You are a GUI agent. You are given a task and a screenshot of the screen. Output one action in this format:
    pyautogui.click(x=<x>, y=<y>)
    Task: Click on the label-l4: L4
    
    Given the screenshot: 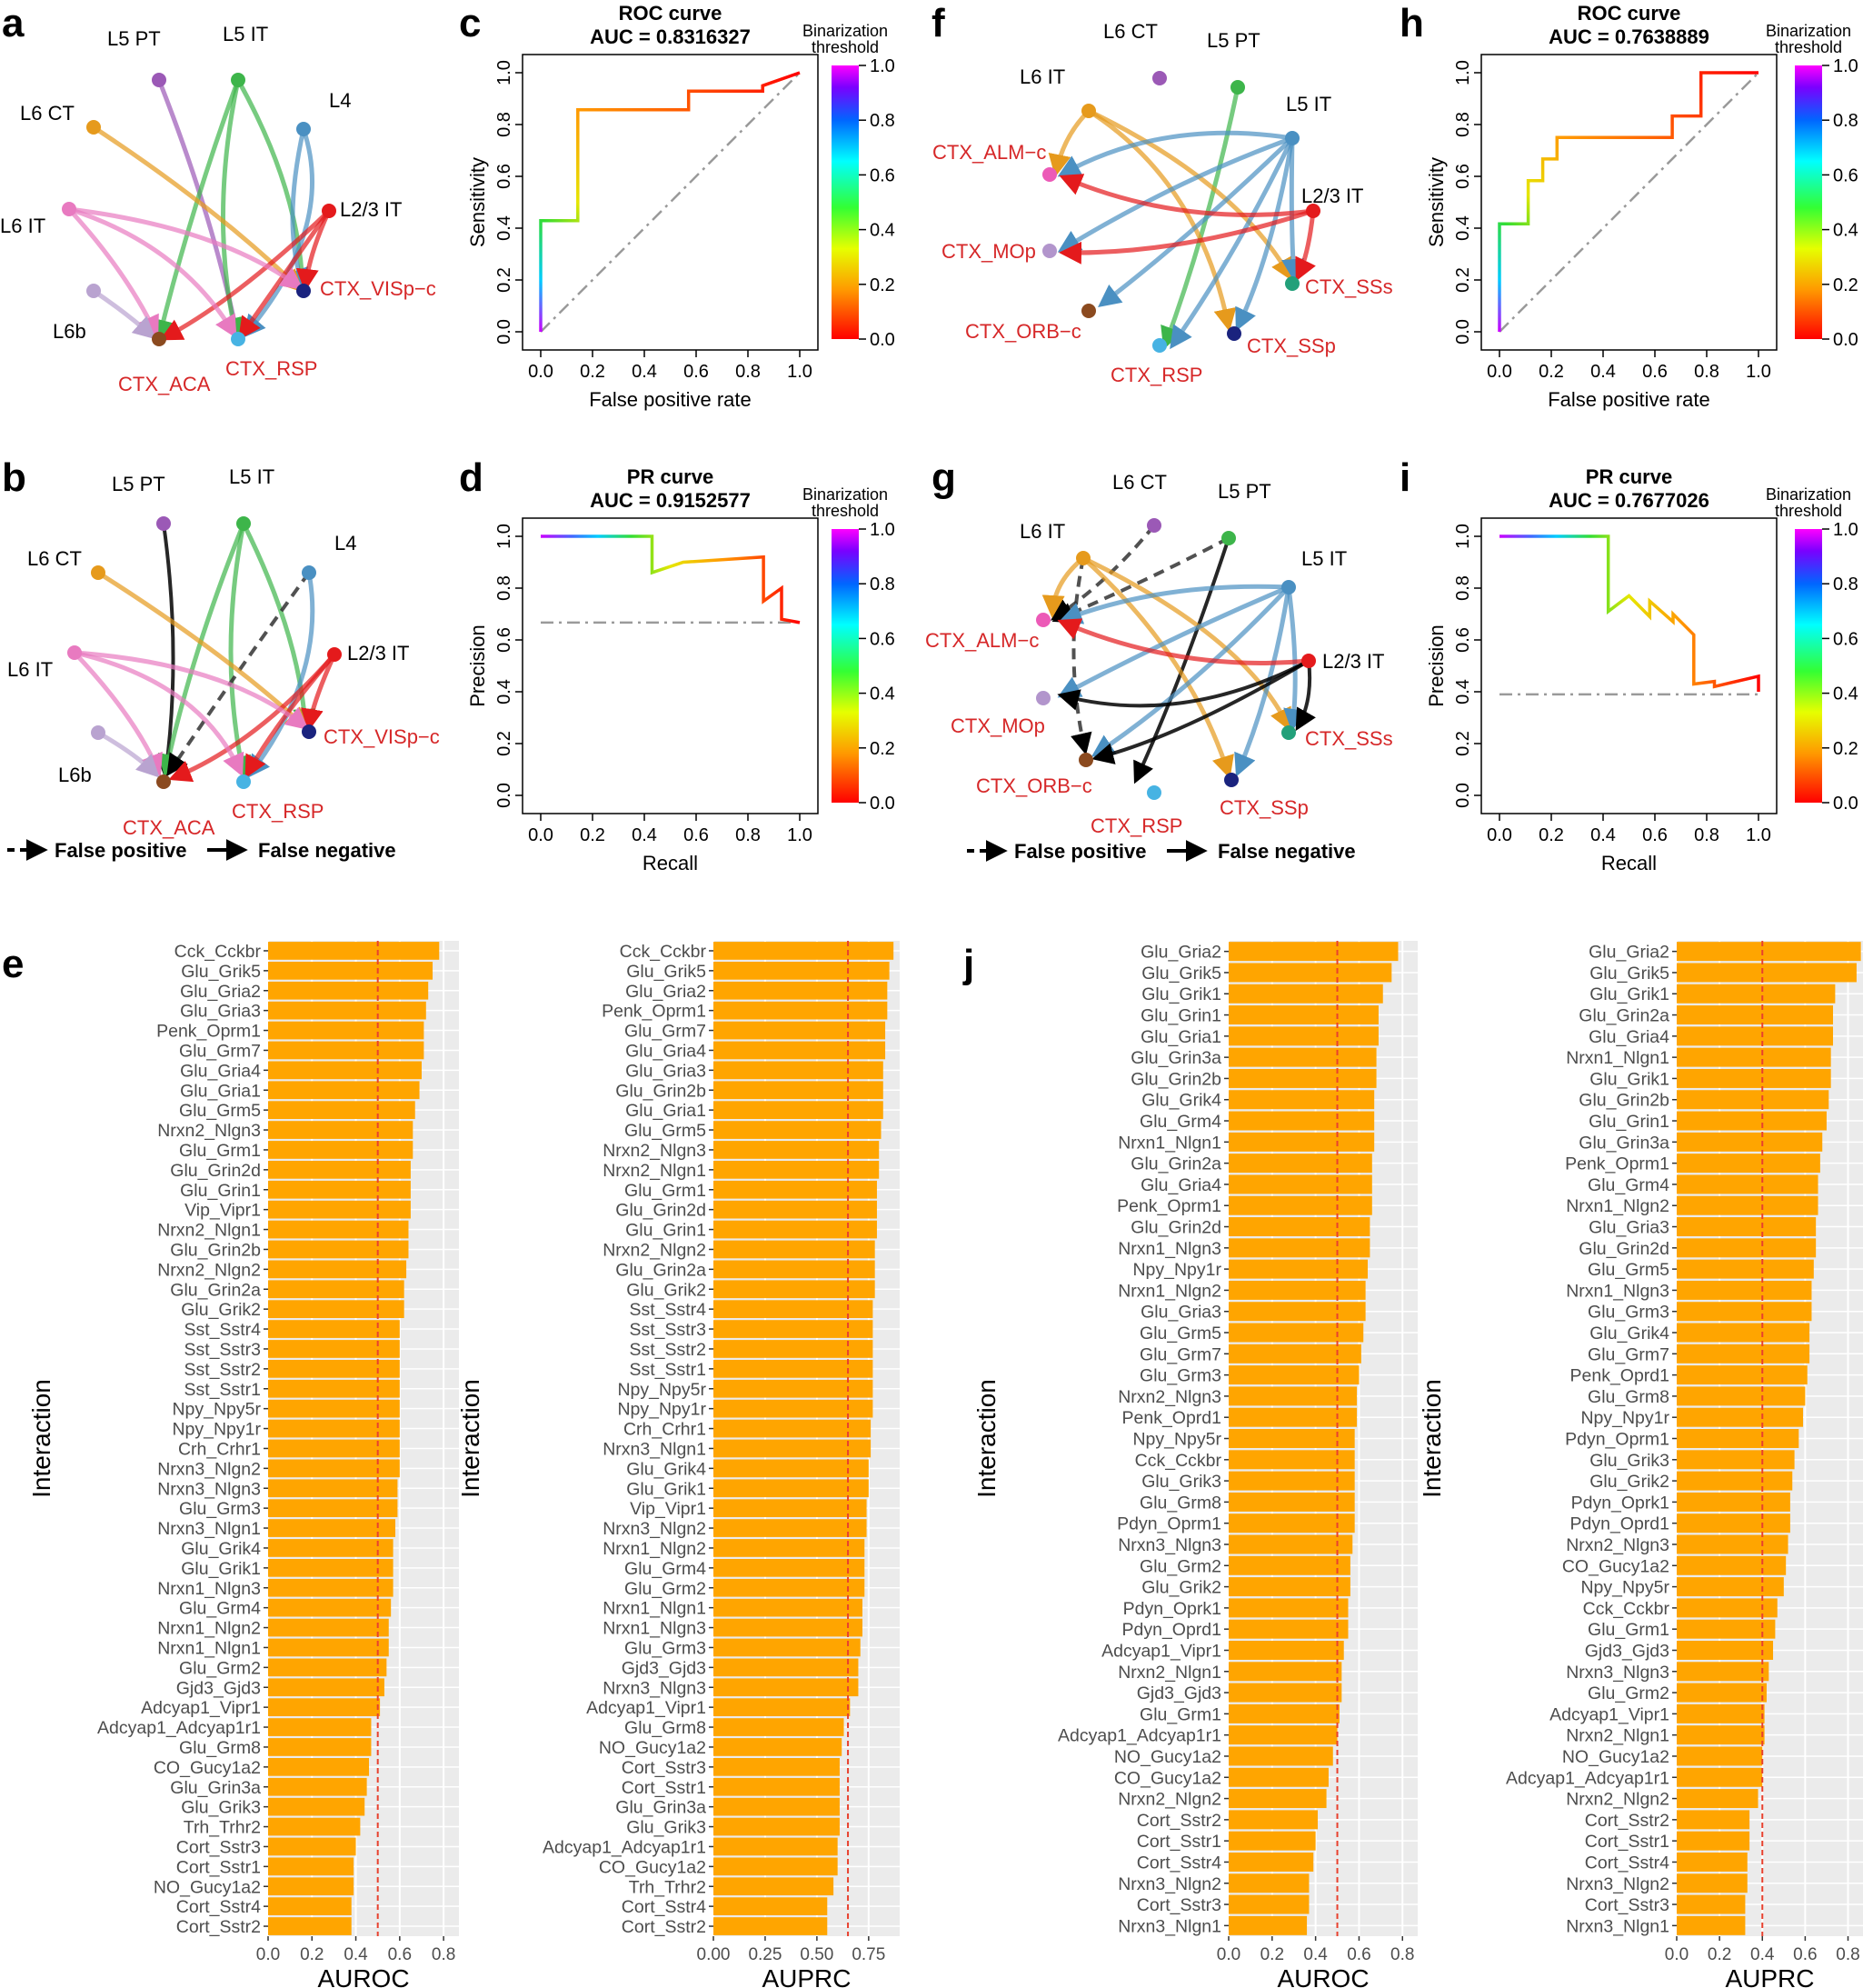 What is the action you would take?
    pyautogui.click(x=345, y=543)
    